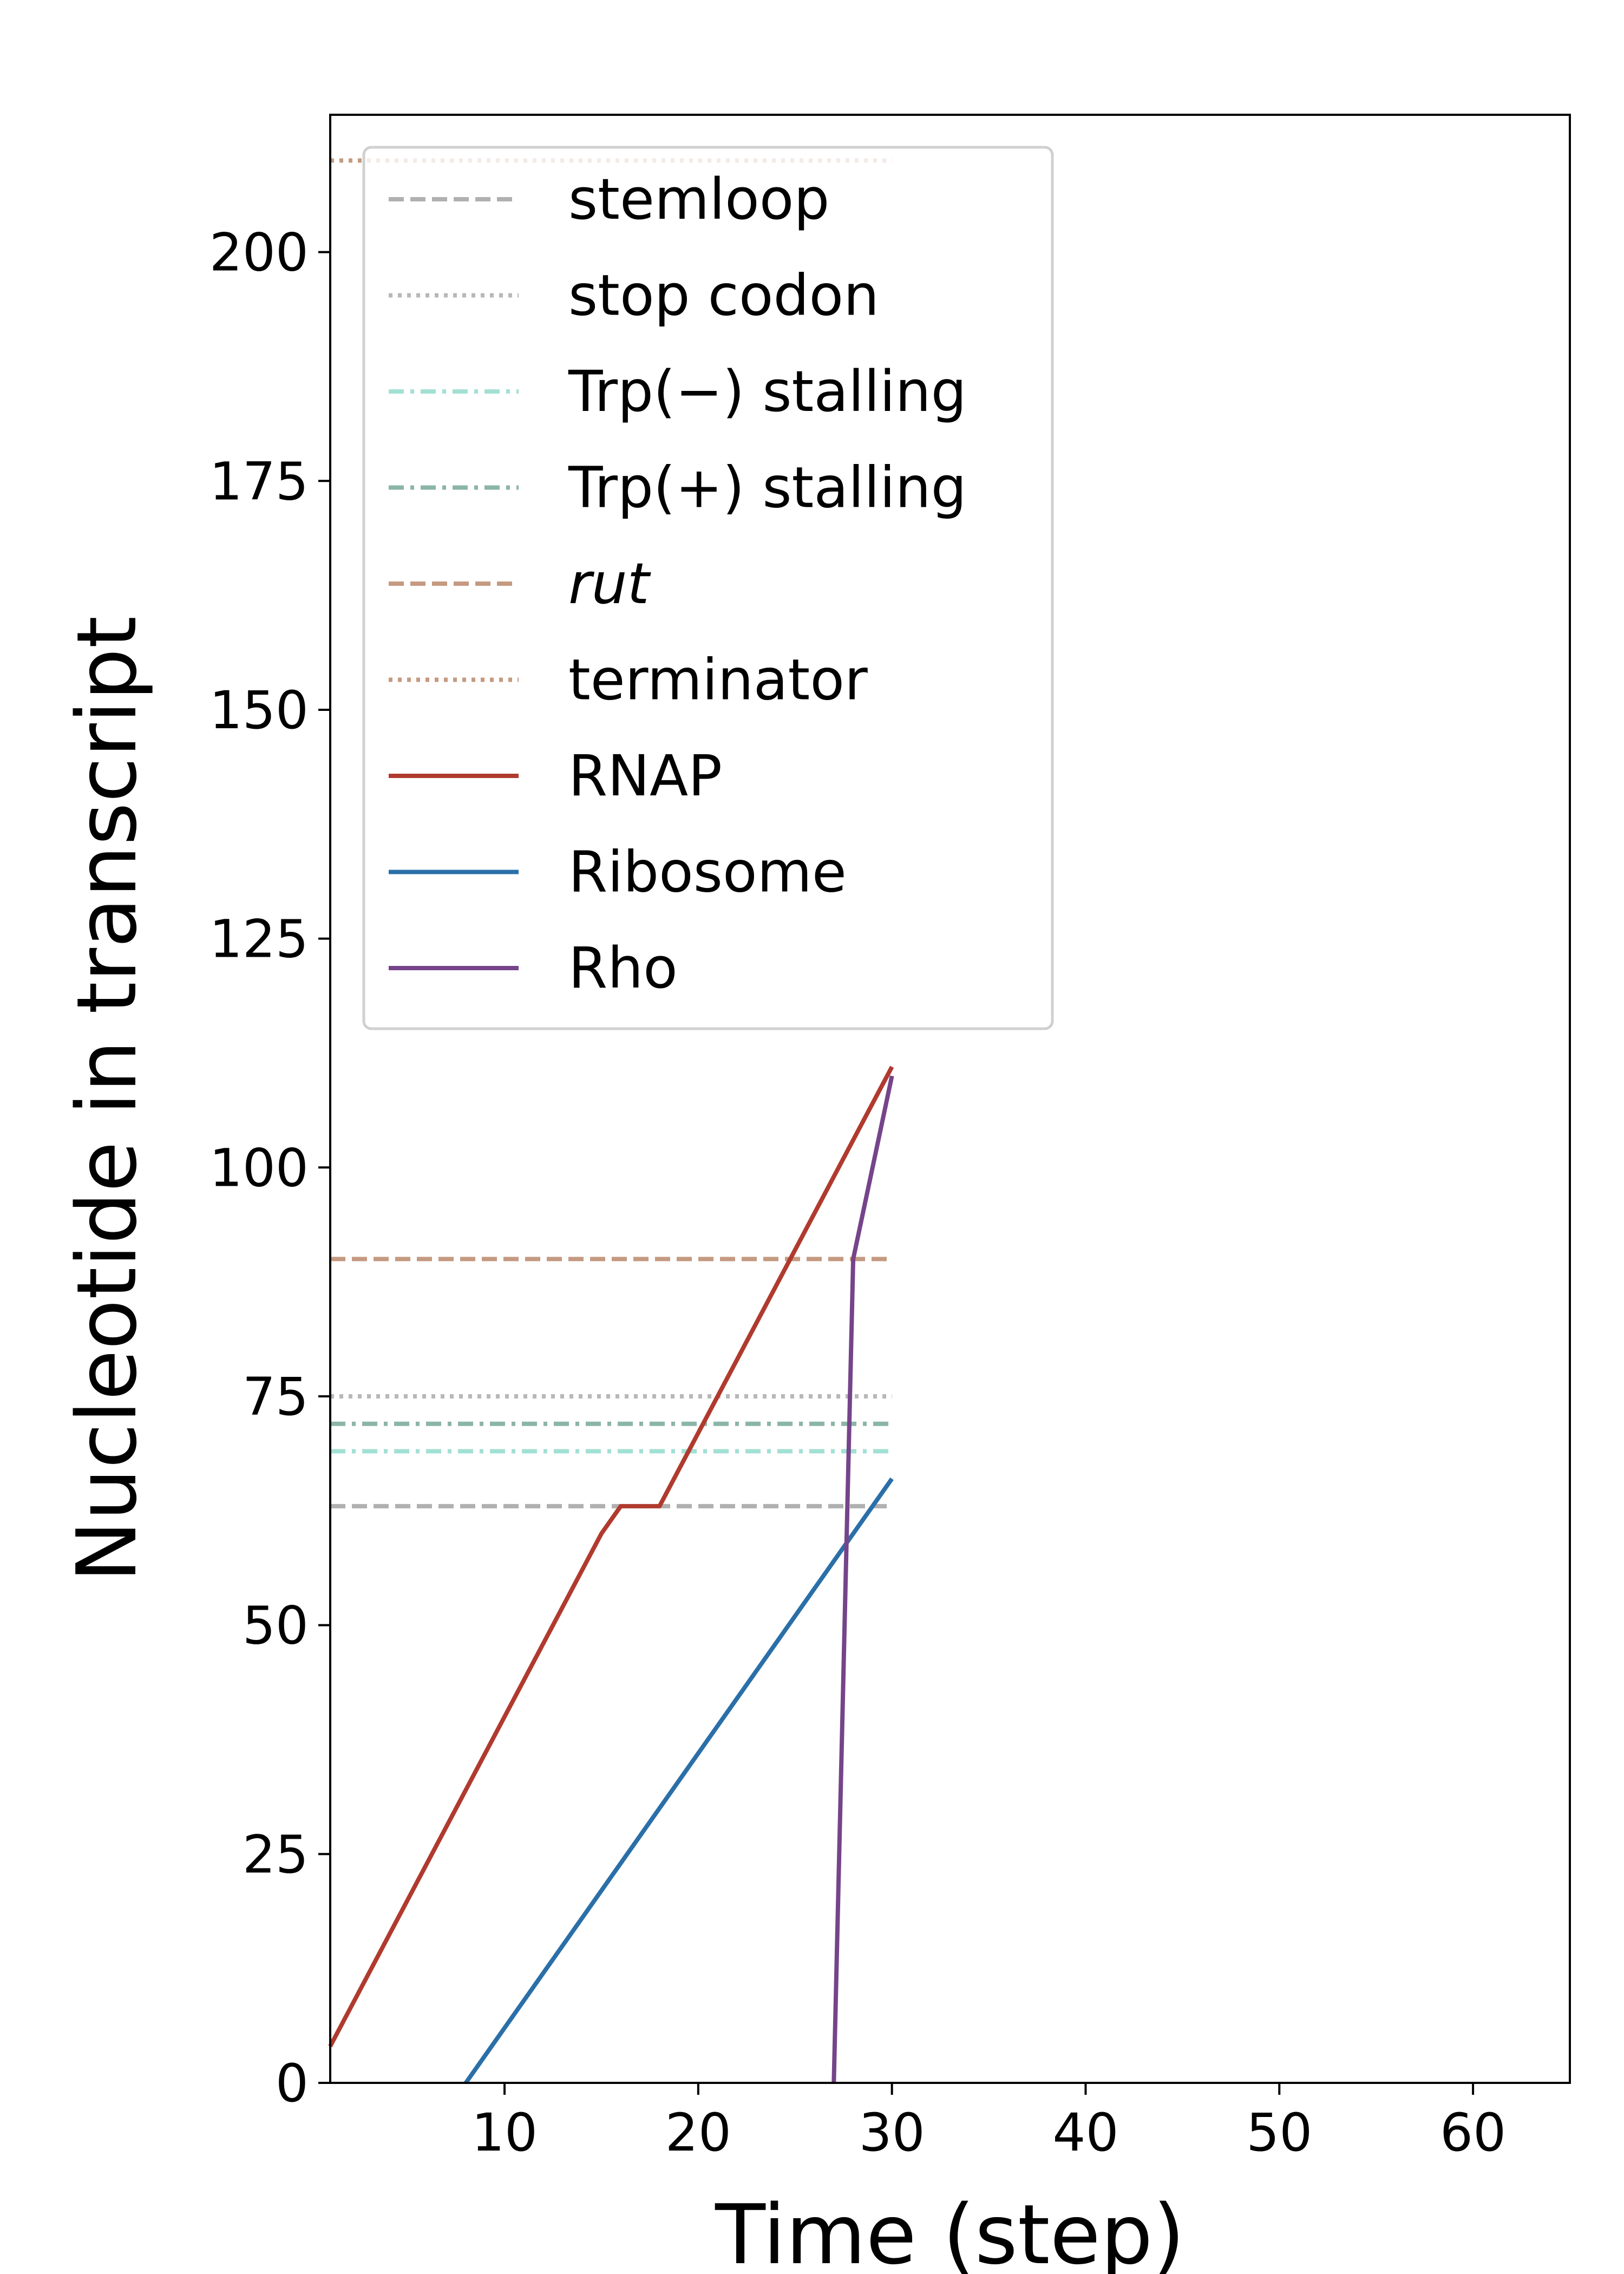 This screenshot has width=1624, height=2274. I want to click on legend-label-terminator: terminator, so click(718, 680).